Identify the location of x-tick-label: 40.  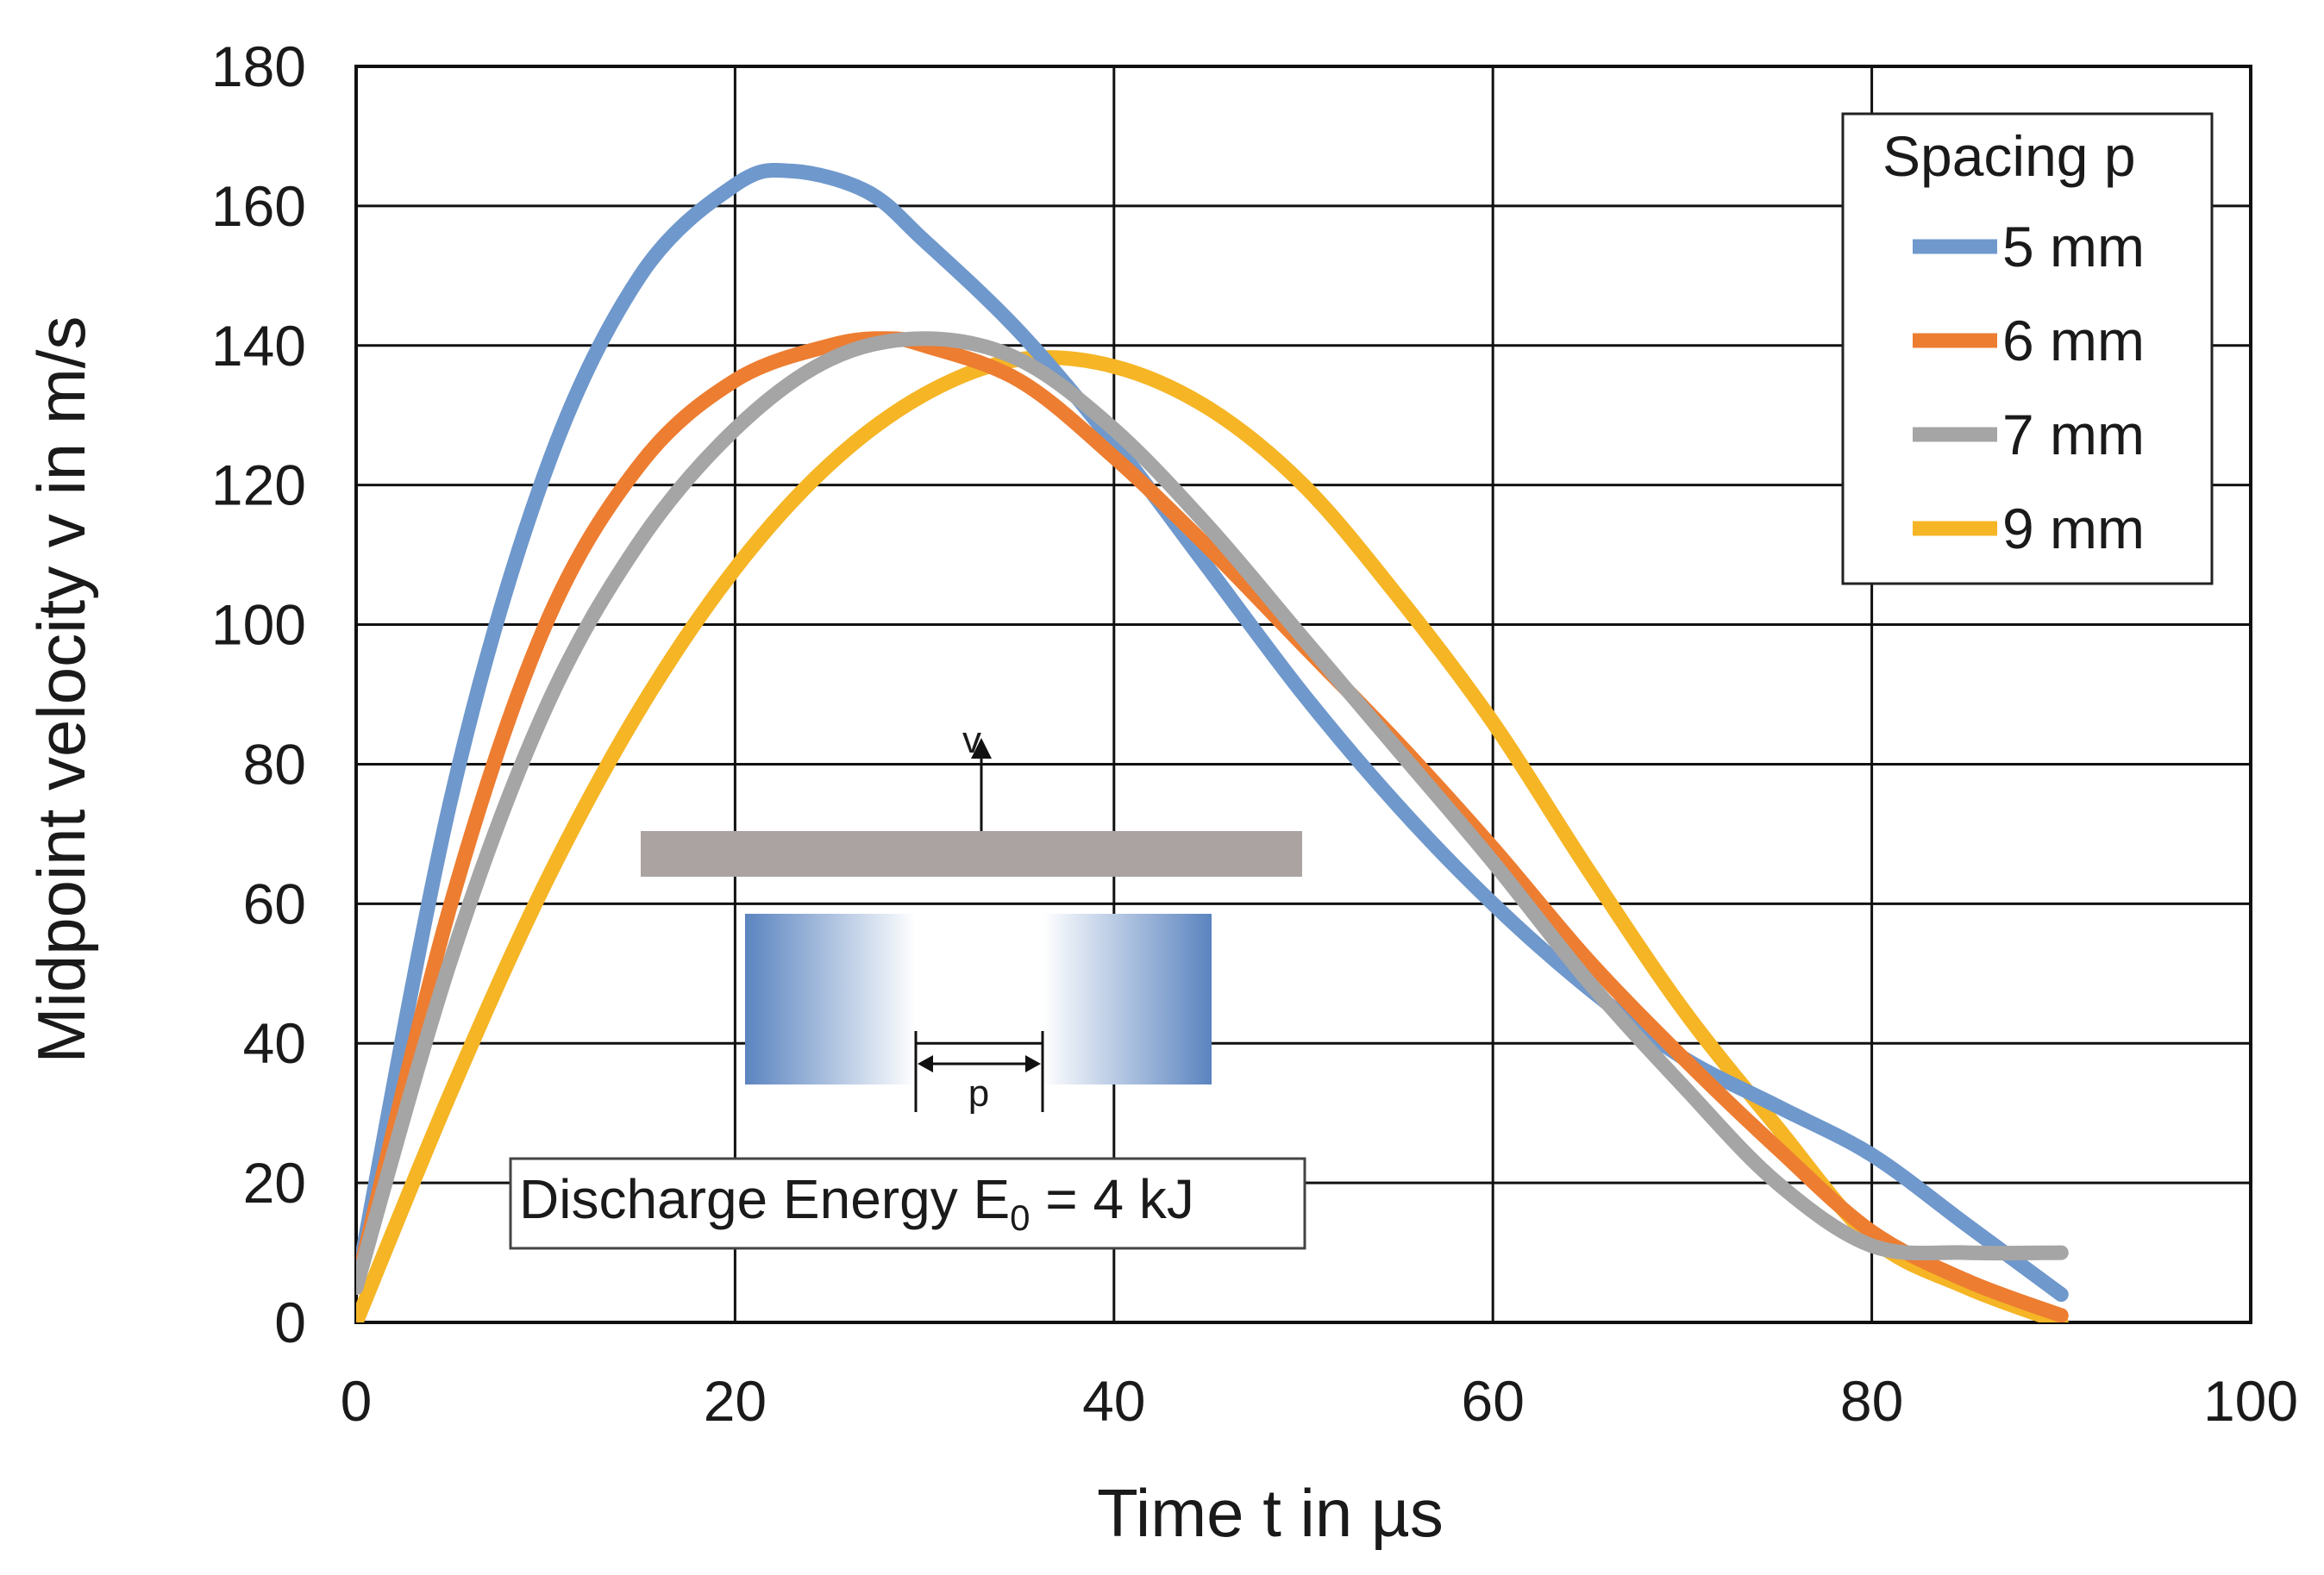
(1113, 1401).